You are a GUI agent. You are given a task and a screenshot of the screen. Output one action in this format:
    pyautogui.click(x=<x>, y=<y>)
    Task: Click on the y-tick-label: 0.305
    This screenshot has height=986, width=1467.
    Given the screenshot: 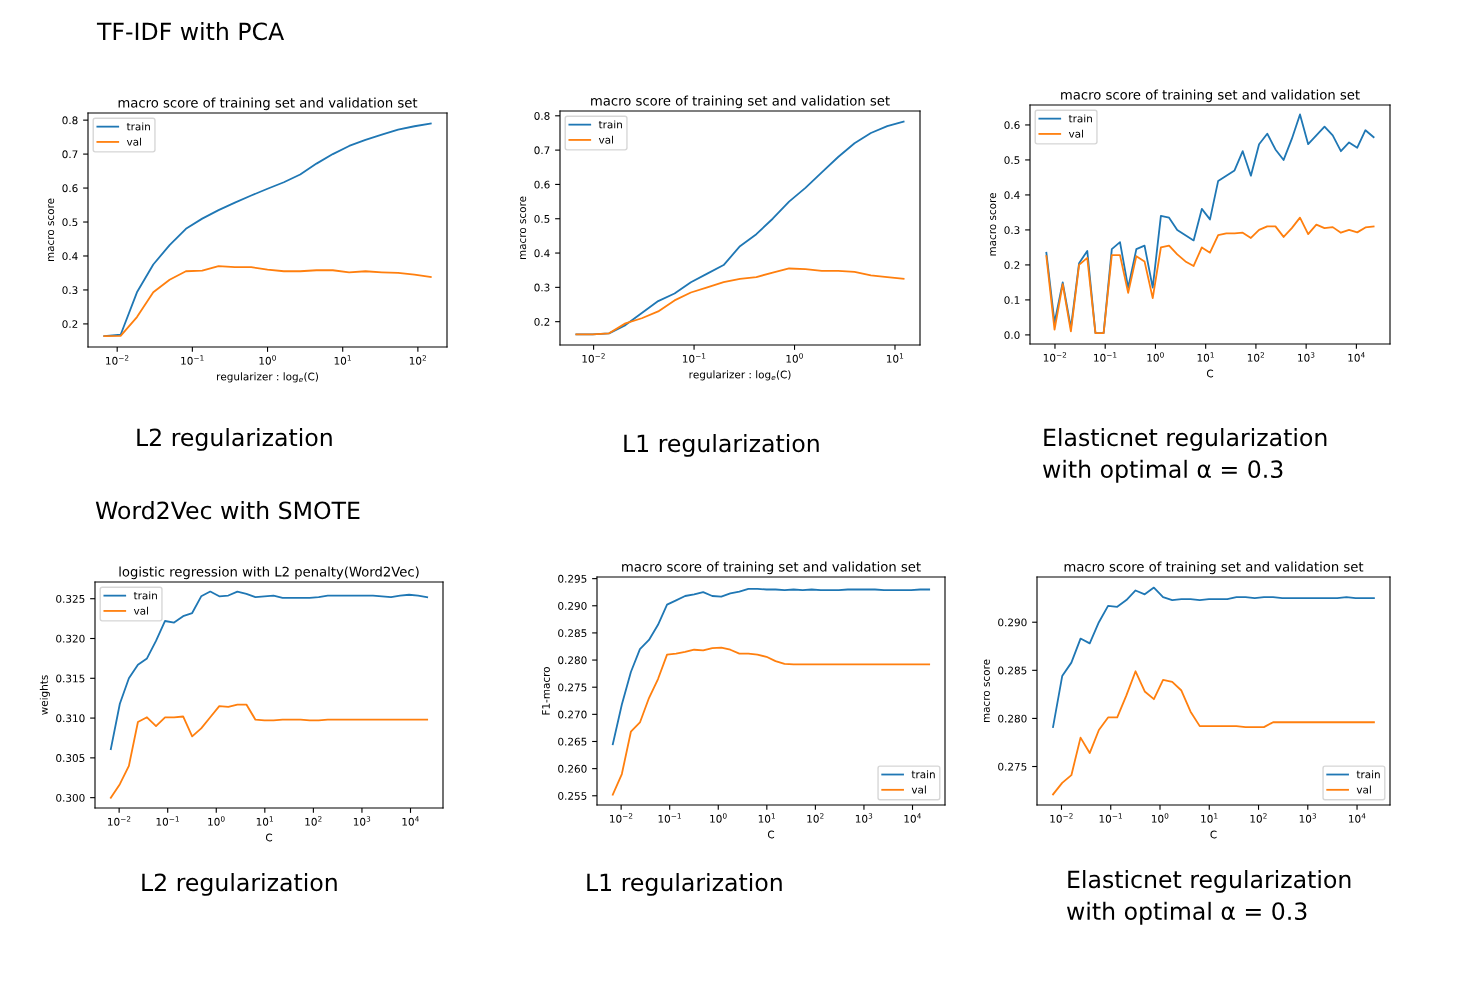 What is the action you would take?
    pyautogui.click(x=70, y=758)
    